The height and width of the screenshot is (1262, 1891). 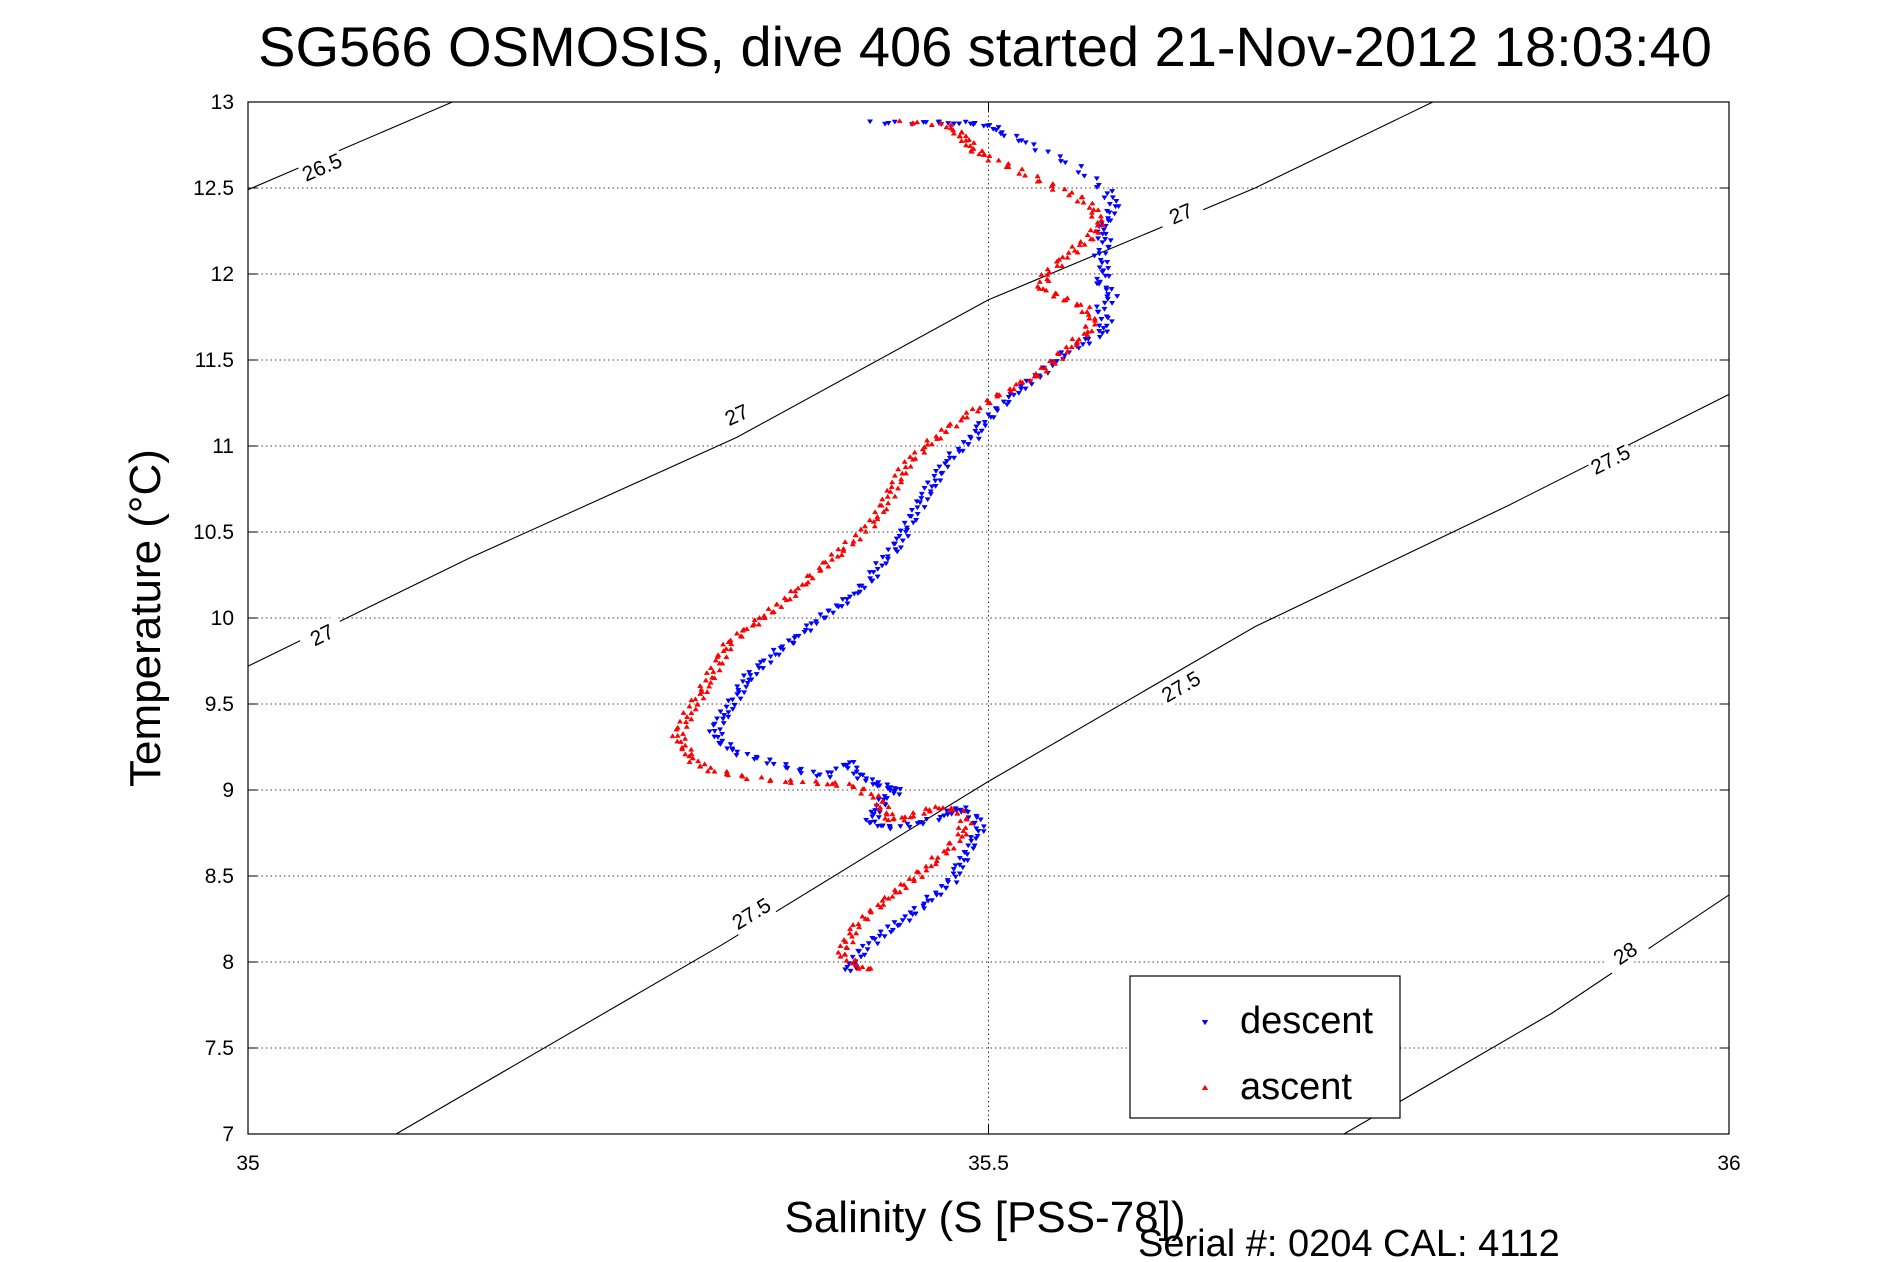 What do you see at coordinates (988, 1163) in the screenshot?
I see `x-tick-label: 35.5` at bounding box center [988, 1163].